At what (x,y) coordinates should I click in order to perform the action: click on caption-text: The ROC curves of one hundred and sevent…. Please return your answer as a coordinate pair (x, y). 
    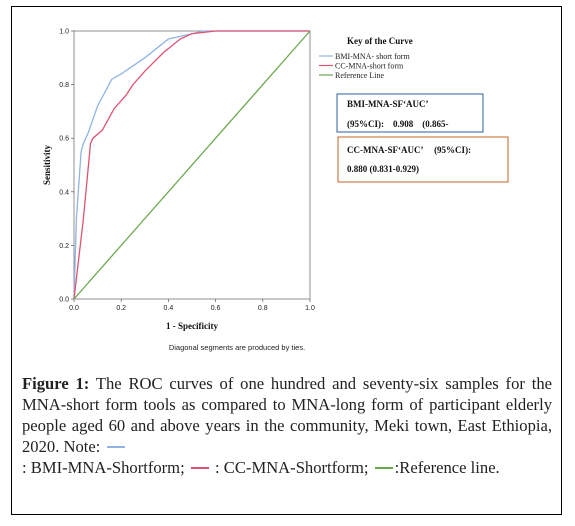
    Looking at the image, I should click on (287, 415).